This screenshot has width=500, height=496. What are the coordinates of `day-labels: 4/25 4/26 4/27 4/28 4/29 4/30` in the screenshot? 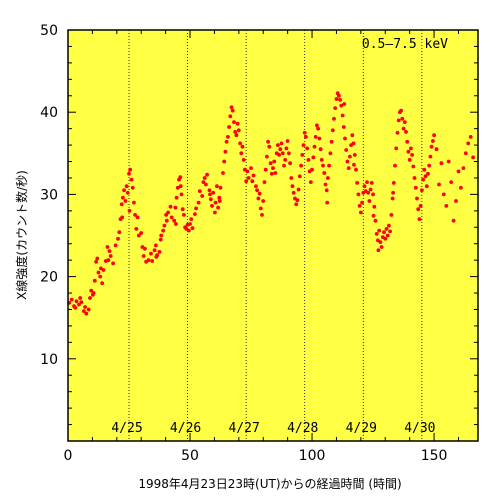 It's located at (273, 428).